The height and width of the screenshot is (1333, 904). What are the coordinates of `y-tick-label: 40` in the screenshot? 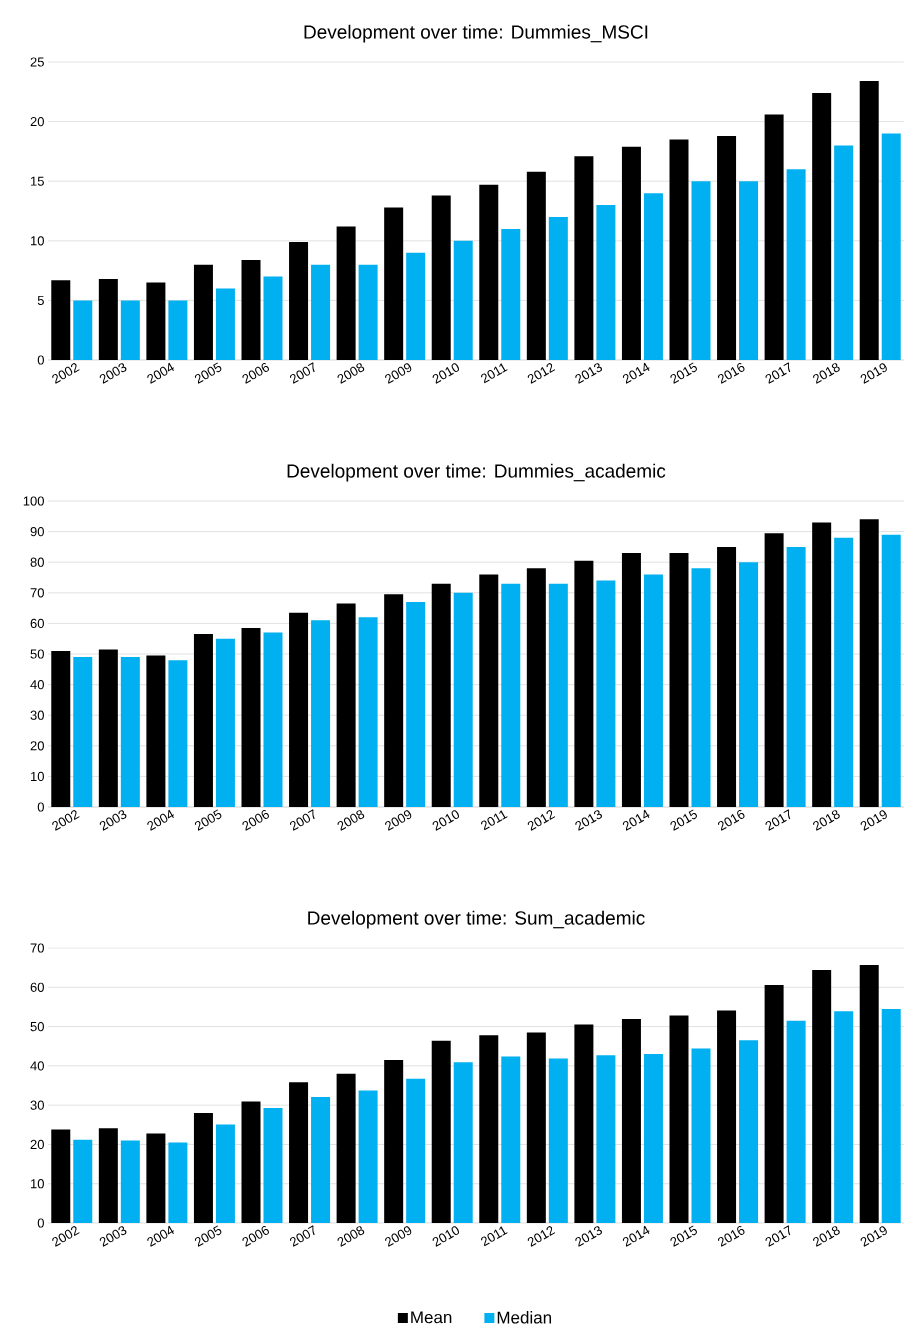 It's located at (37, 685).